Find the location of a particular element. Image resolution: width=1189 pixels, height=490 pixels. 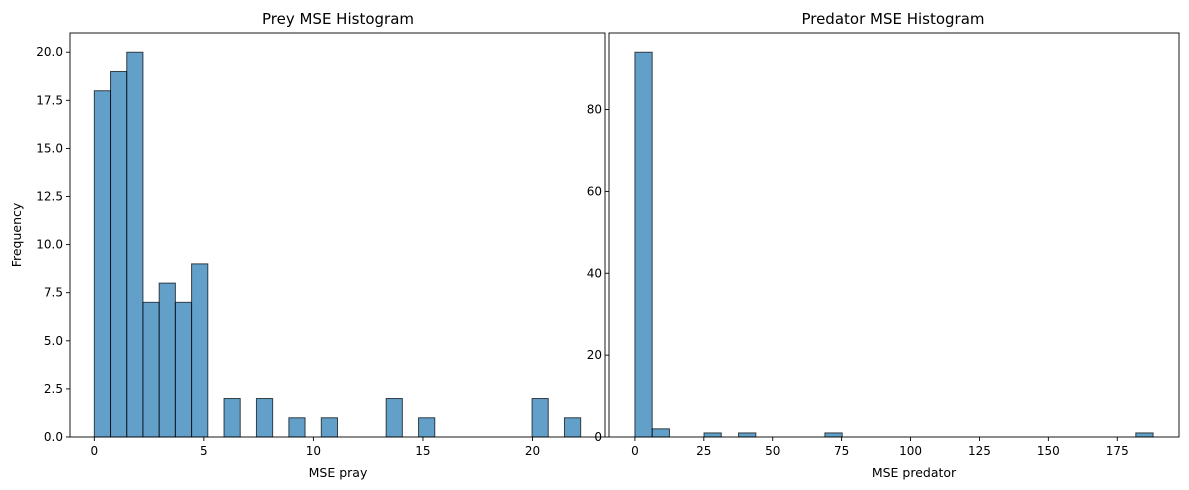

predator-x-tick-label: 25 is located at coordinates (703, 451).